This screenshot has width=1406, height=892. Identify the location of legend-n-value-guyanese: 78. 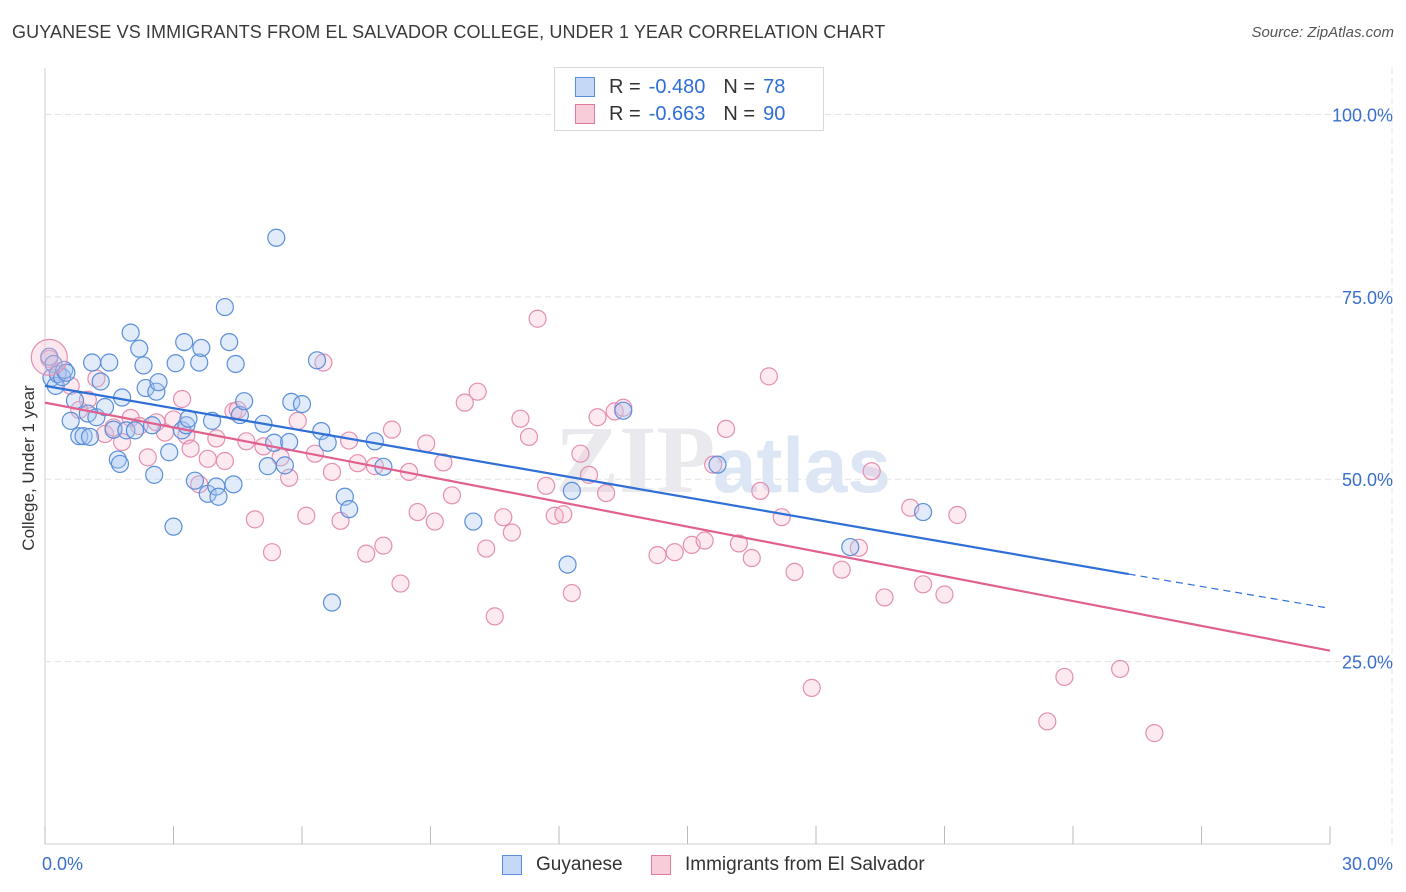
(774, 86).